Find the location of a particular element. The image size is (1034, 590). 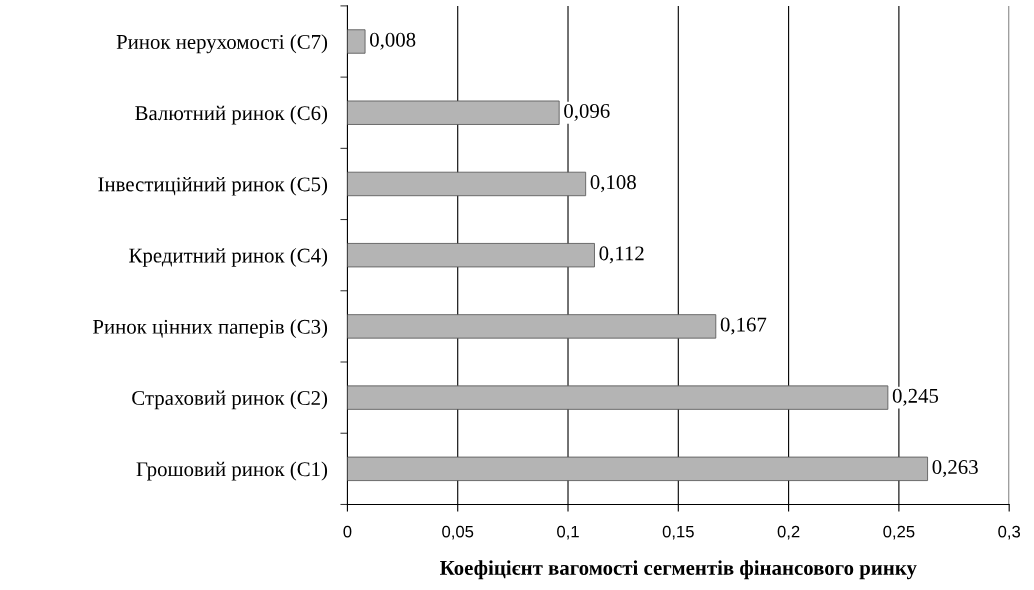

x-tick-label: 0,15 is located at coordinates (678, 532).